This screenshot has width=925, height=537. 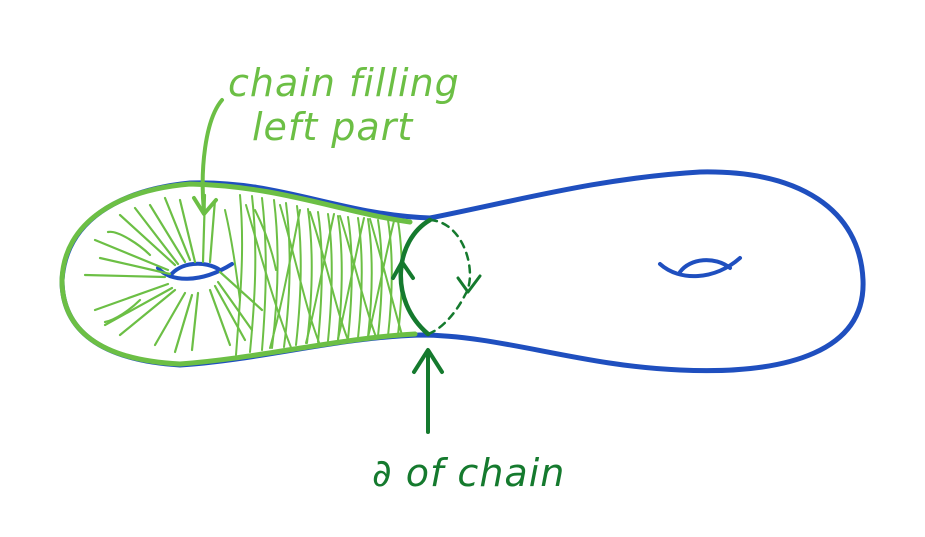 What do you see at coordinates (428, 361) in the screenshot?
I see `boundary-label-pointer-head` at bounding box center [428, 361].